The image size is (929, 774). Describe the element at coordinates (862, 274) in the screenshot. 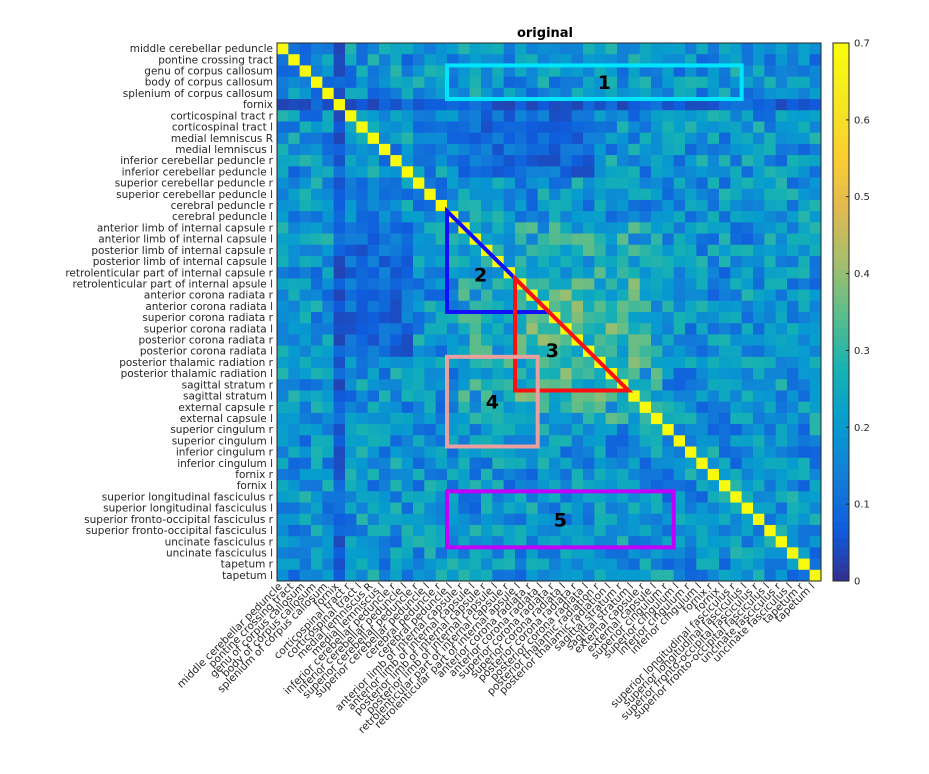

I see `colorbar-tick-label: 0.4` at that location.